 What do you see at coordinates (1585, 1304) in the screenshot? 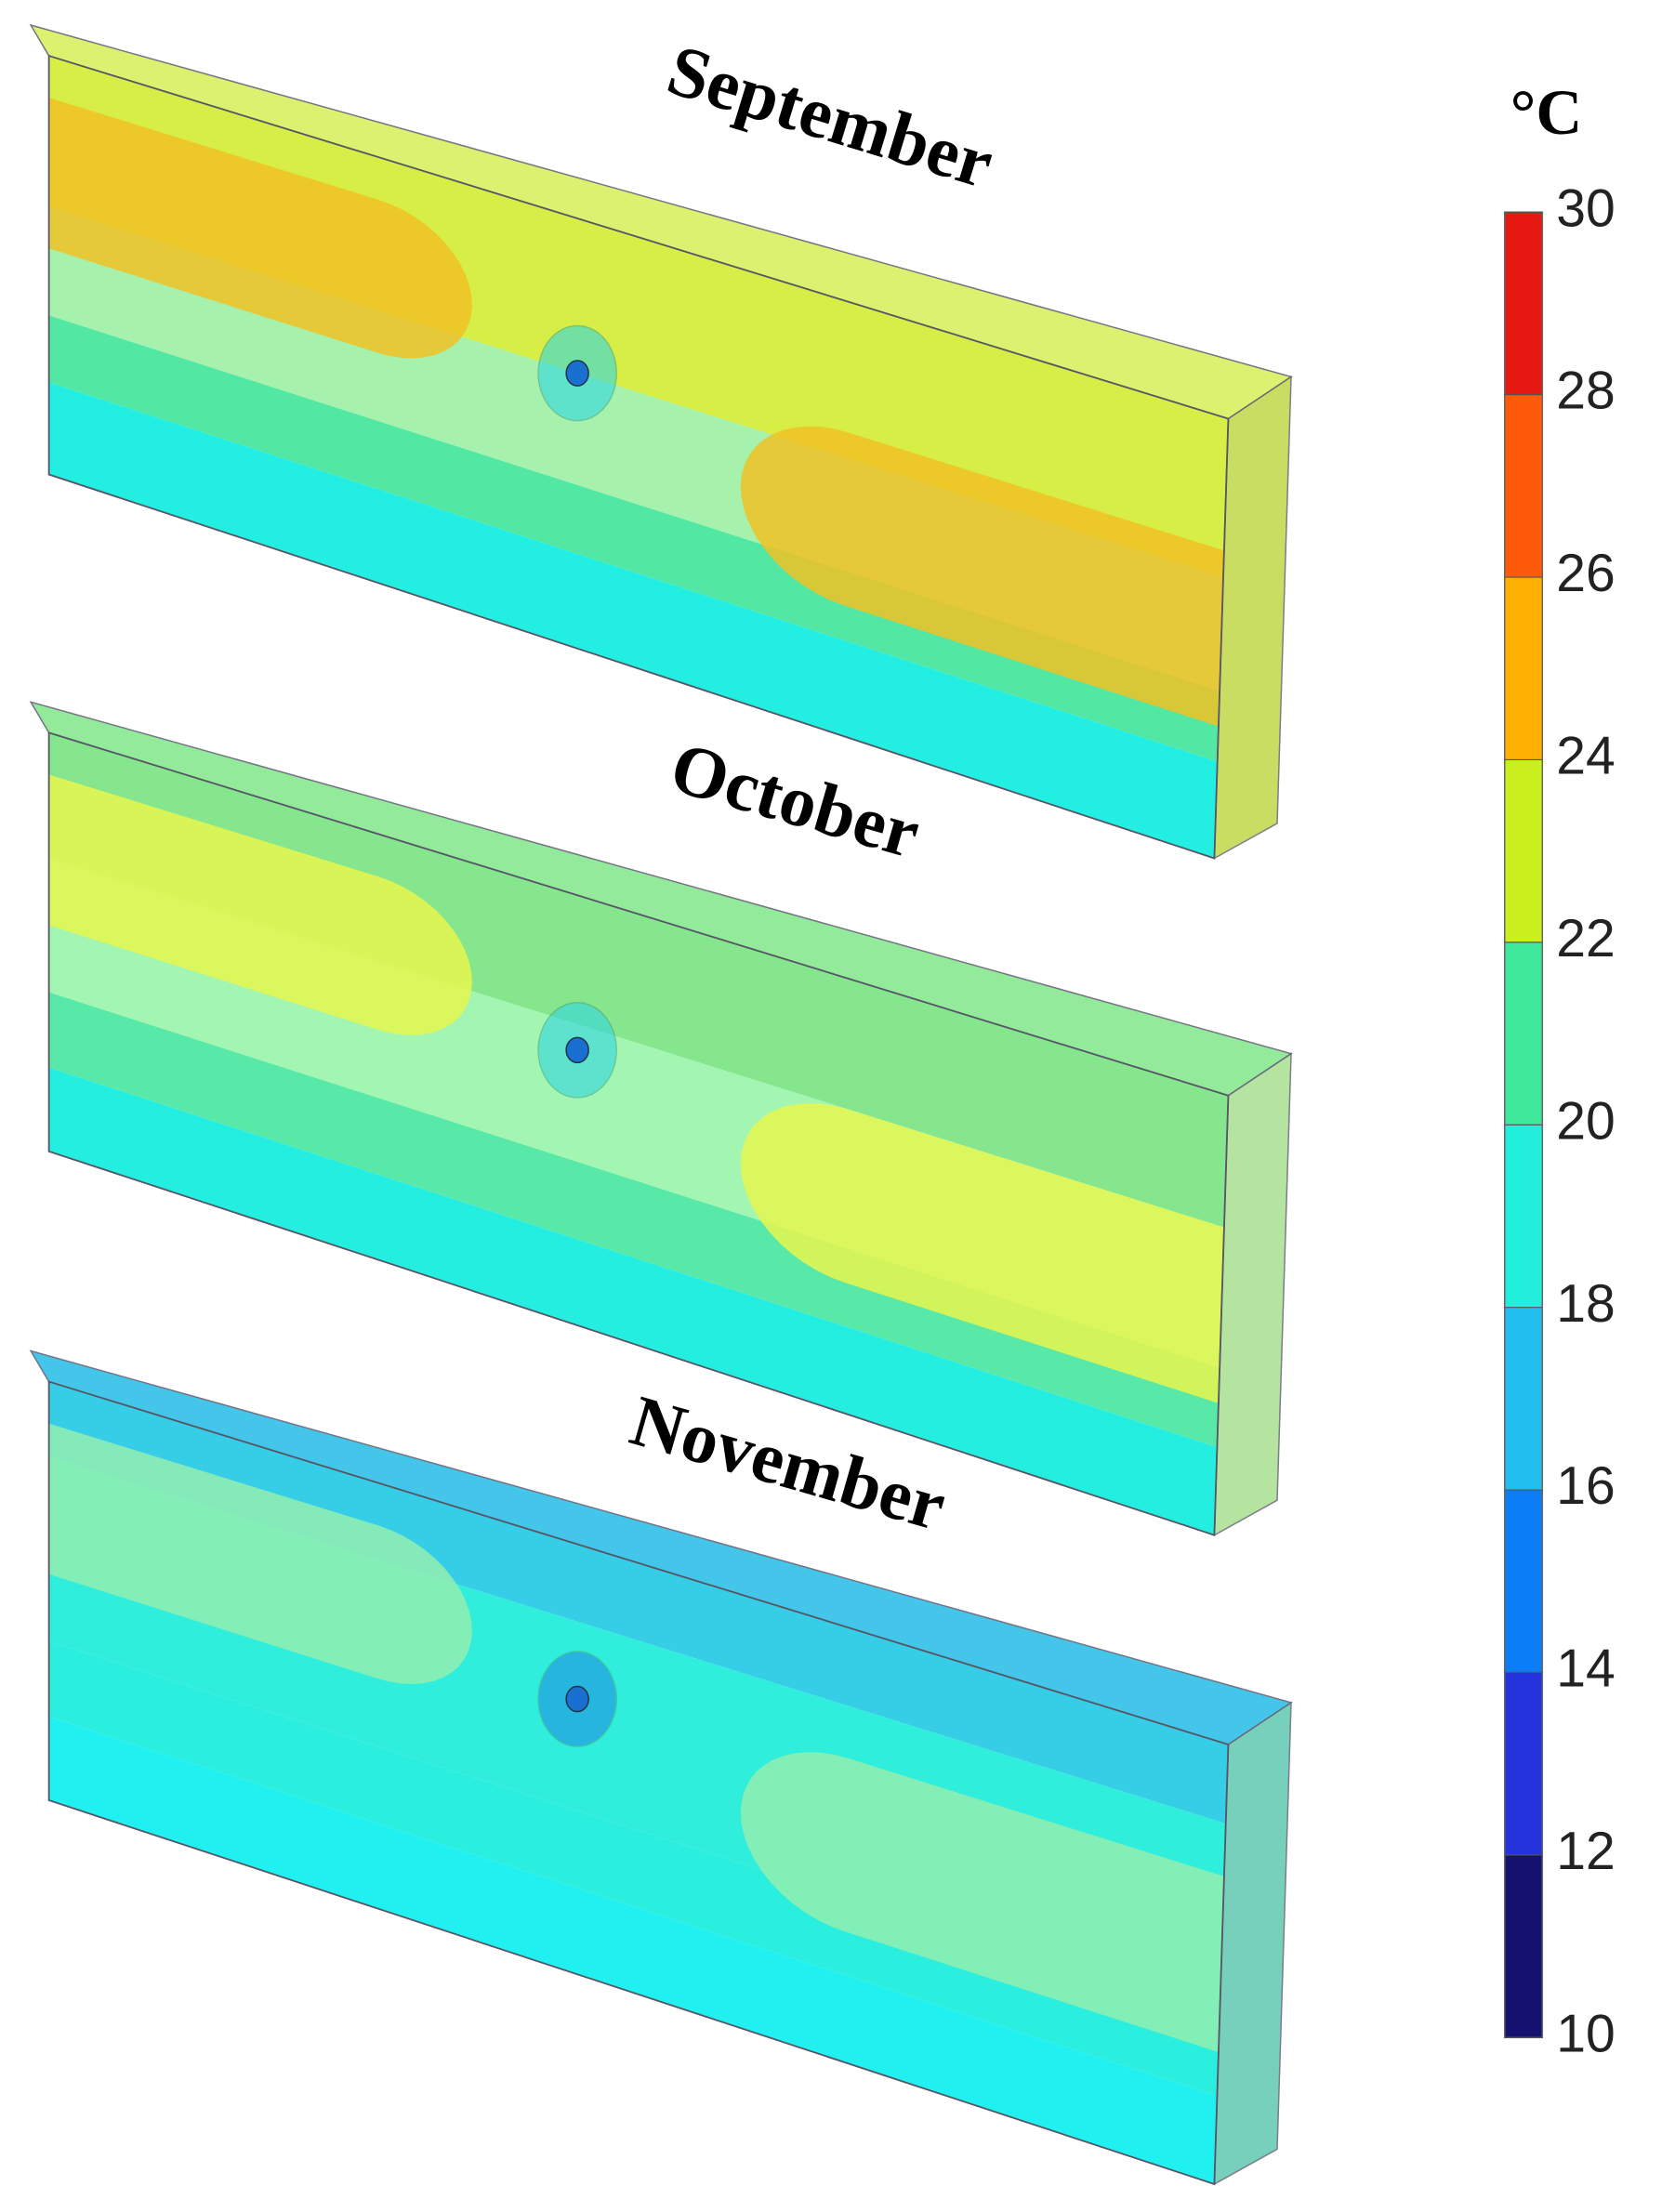
I see `colorbar-tick-label: 18` at bounding box center [1585, 1304].